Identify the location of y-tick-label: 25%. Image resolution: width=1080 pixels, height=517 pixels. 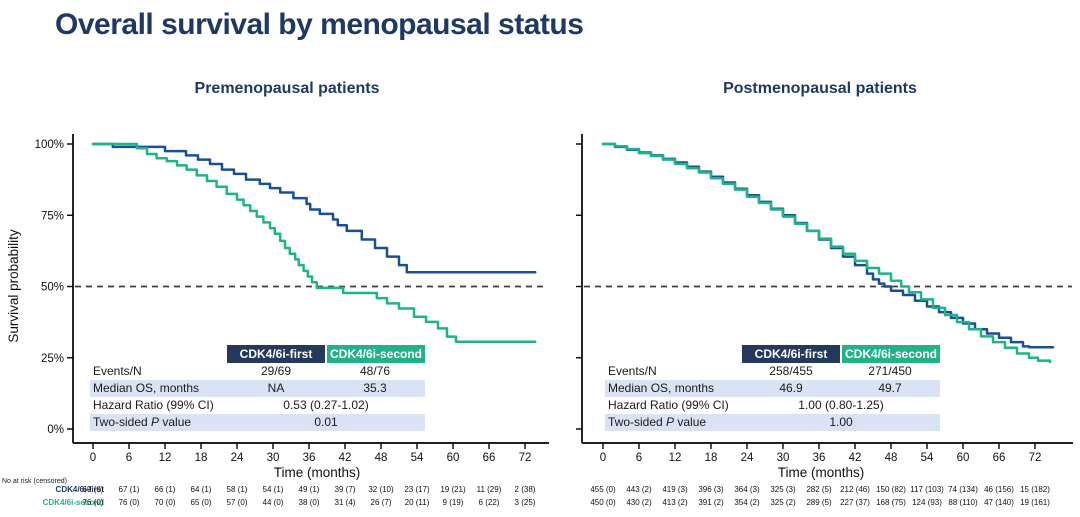
(52, 359).